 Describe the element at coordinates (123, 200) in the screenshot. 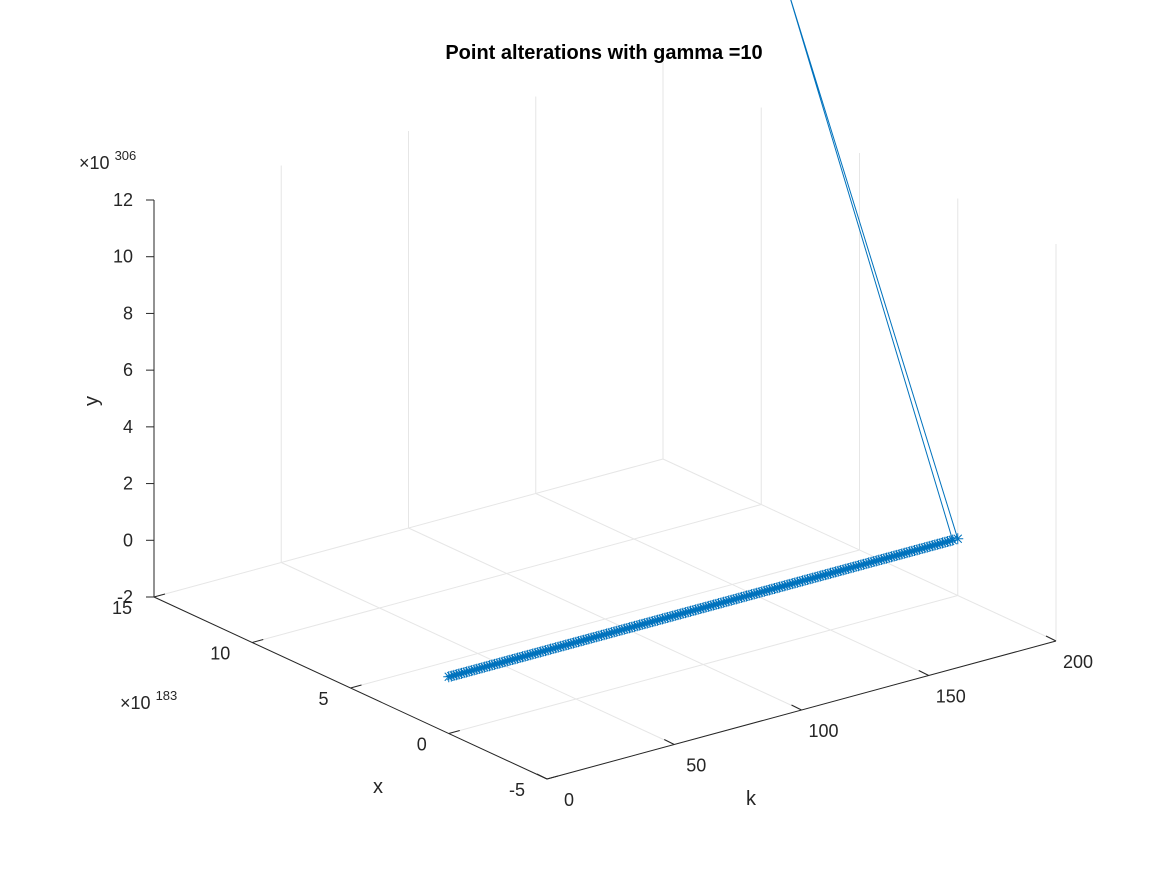

I see `y-axis-tick-label: 12` at that location.